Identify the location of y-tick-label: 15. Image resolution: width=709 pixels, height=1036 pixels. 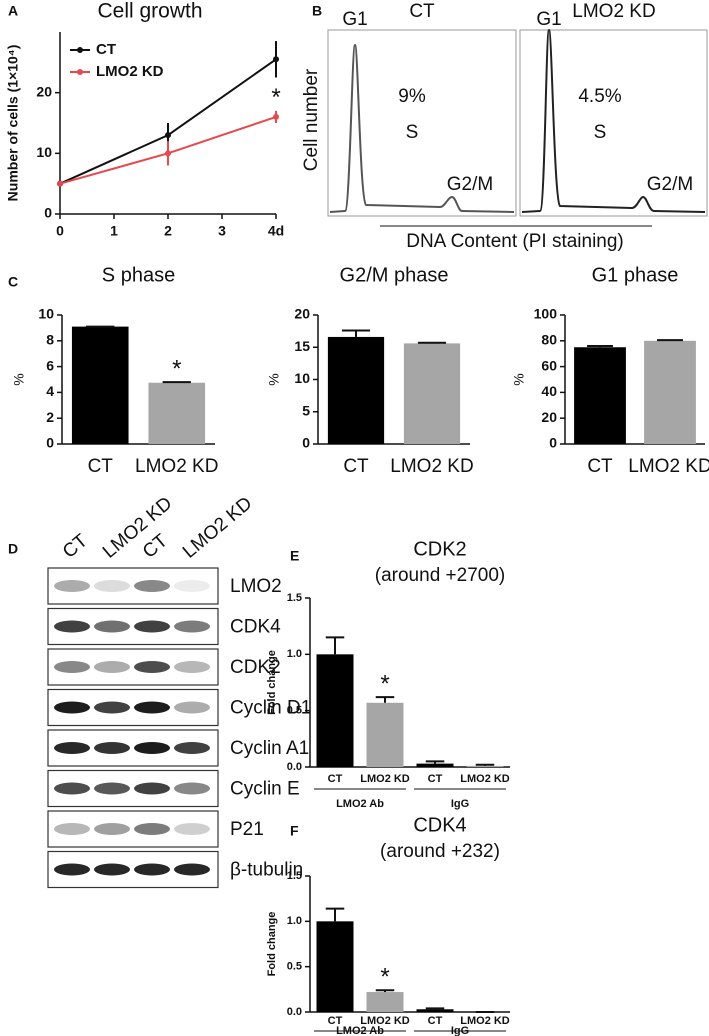
(302, 346).